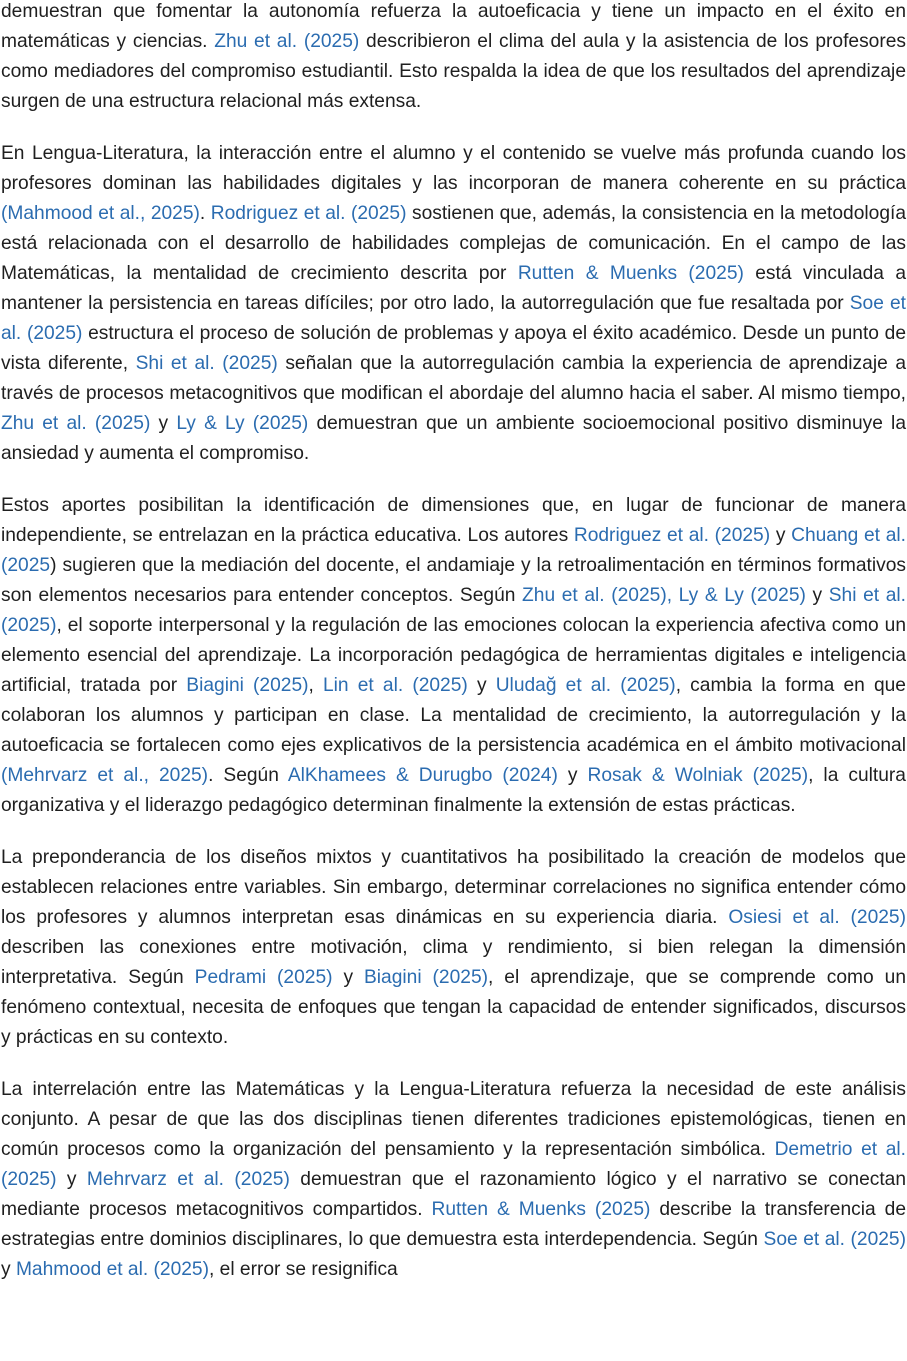  What do you see at coordinates (242, 423) in the screenshot?
I see `citation-link: Ly & Ly (2025)` at bounding box center [242, 423].